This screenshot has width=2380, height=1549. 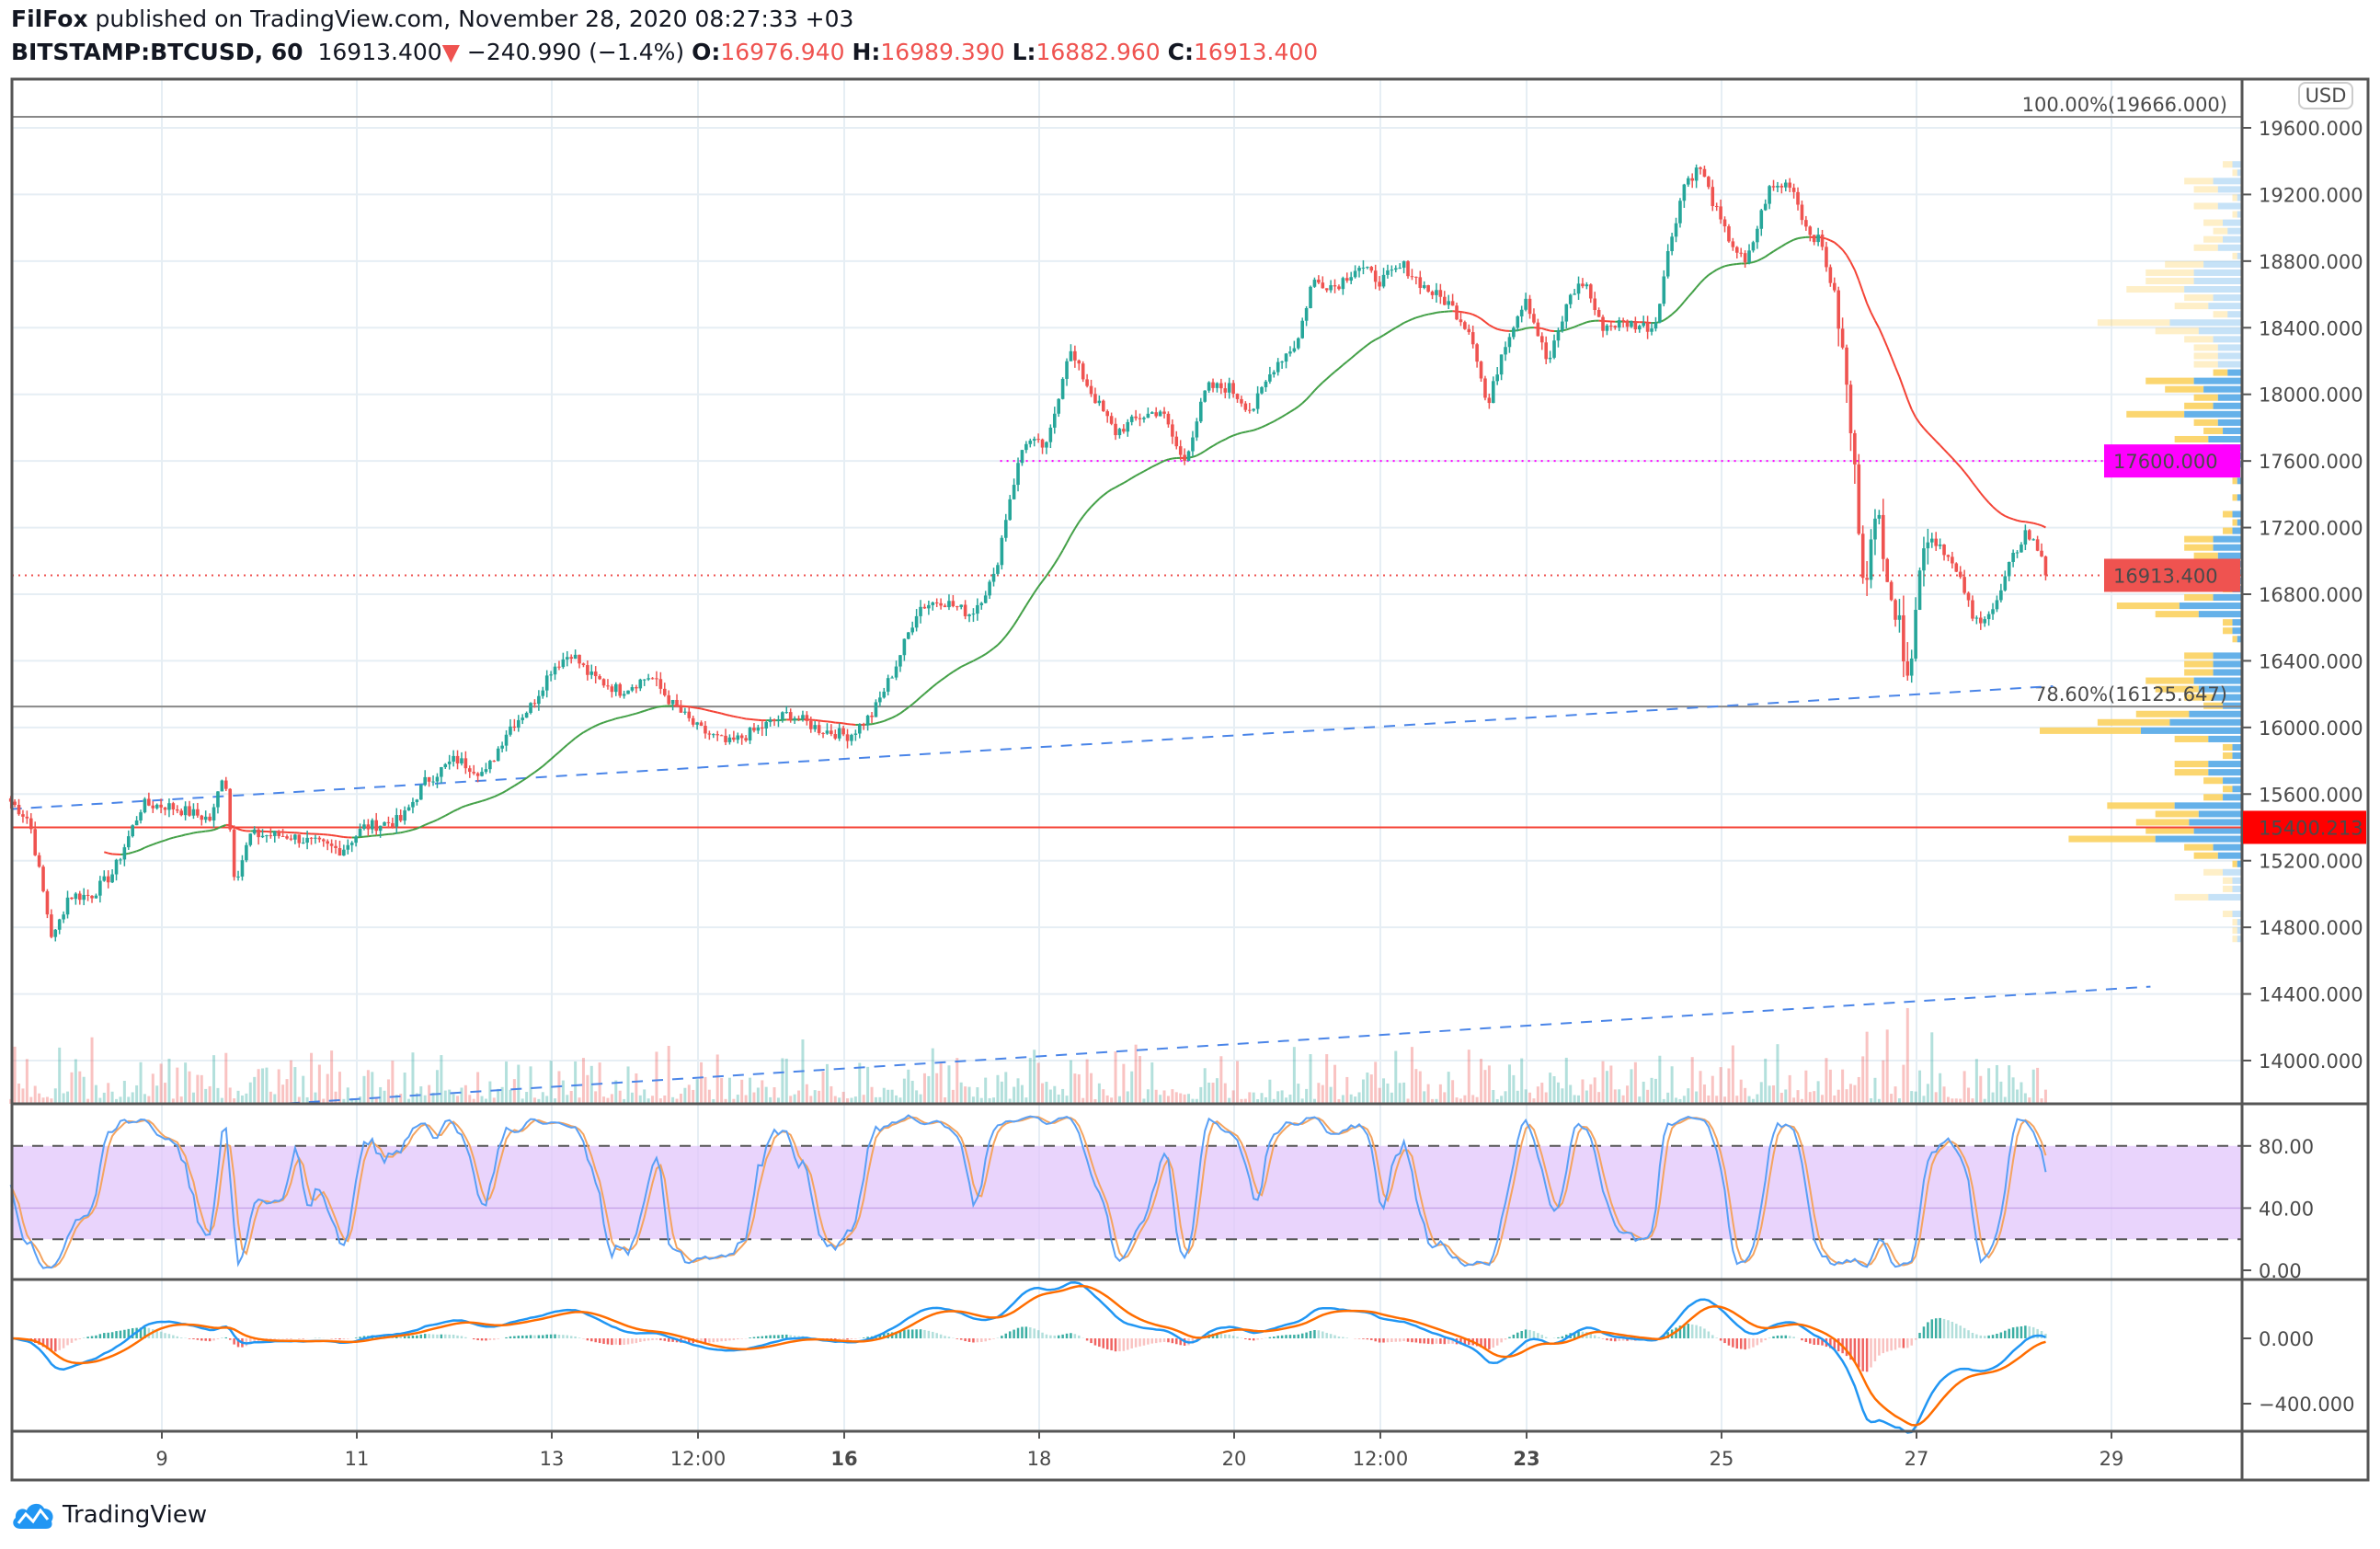 What do you see at coordinates (157, 52) in the screenshot?
I see `symbol-name: BITSTAMP:BTCUSD, 60` at bounding box center [157, 52].